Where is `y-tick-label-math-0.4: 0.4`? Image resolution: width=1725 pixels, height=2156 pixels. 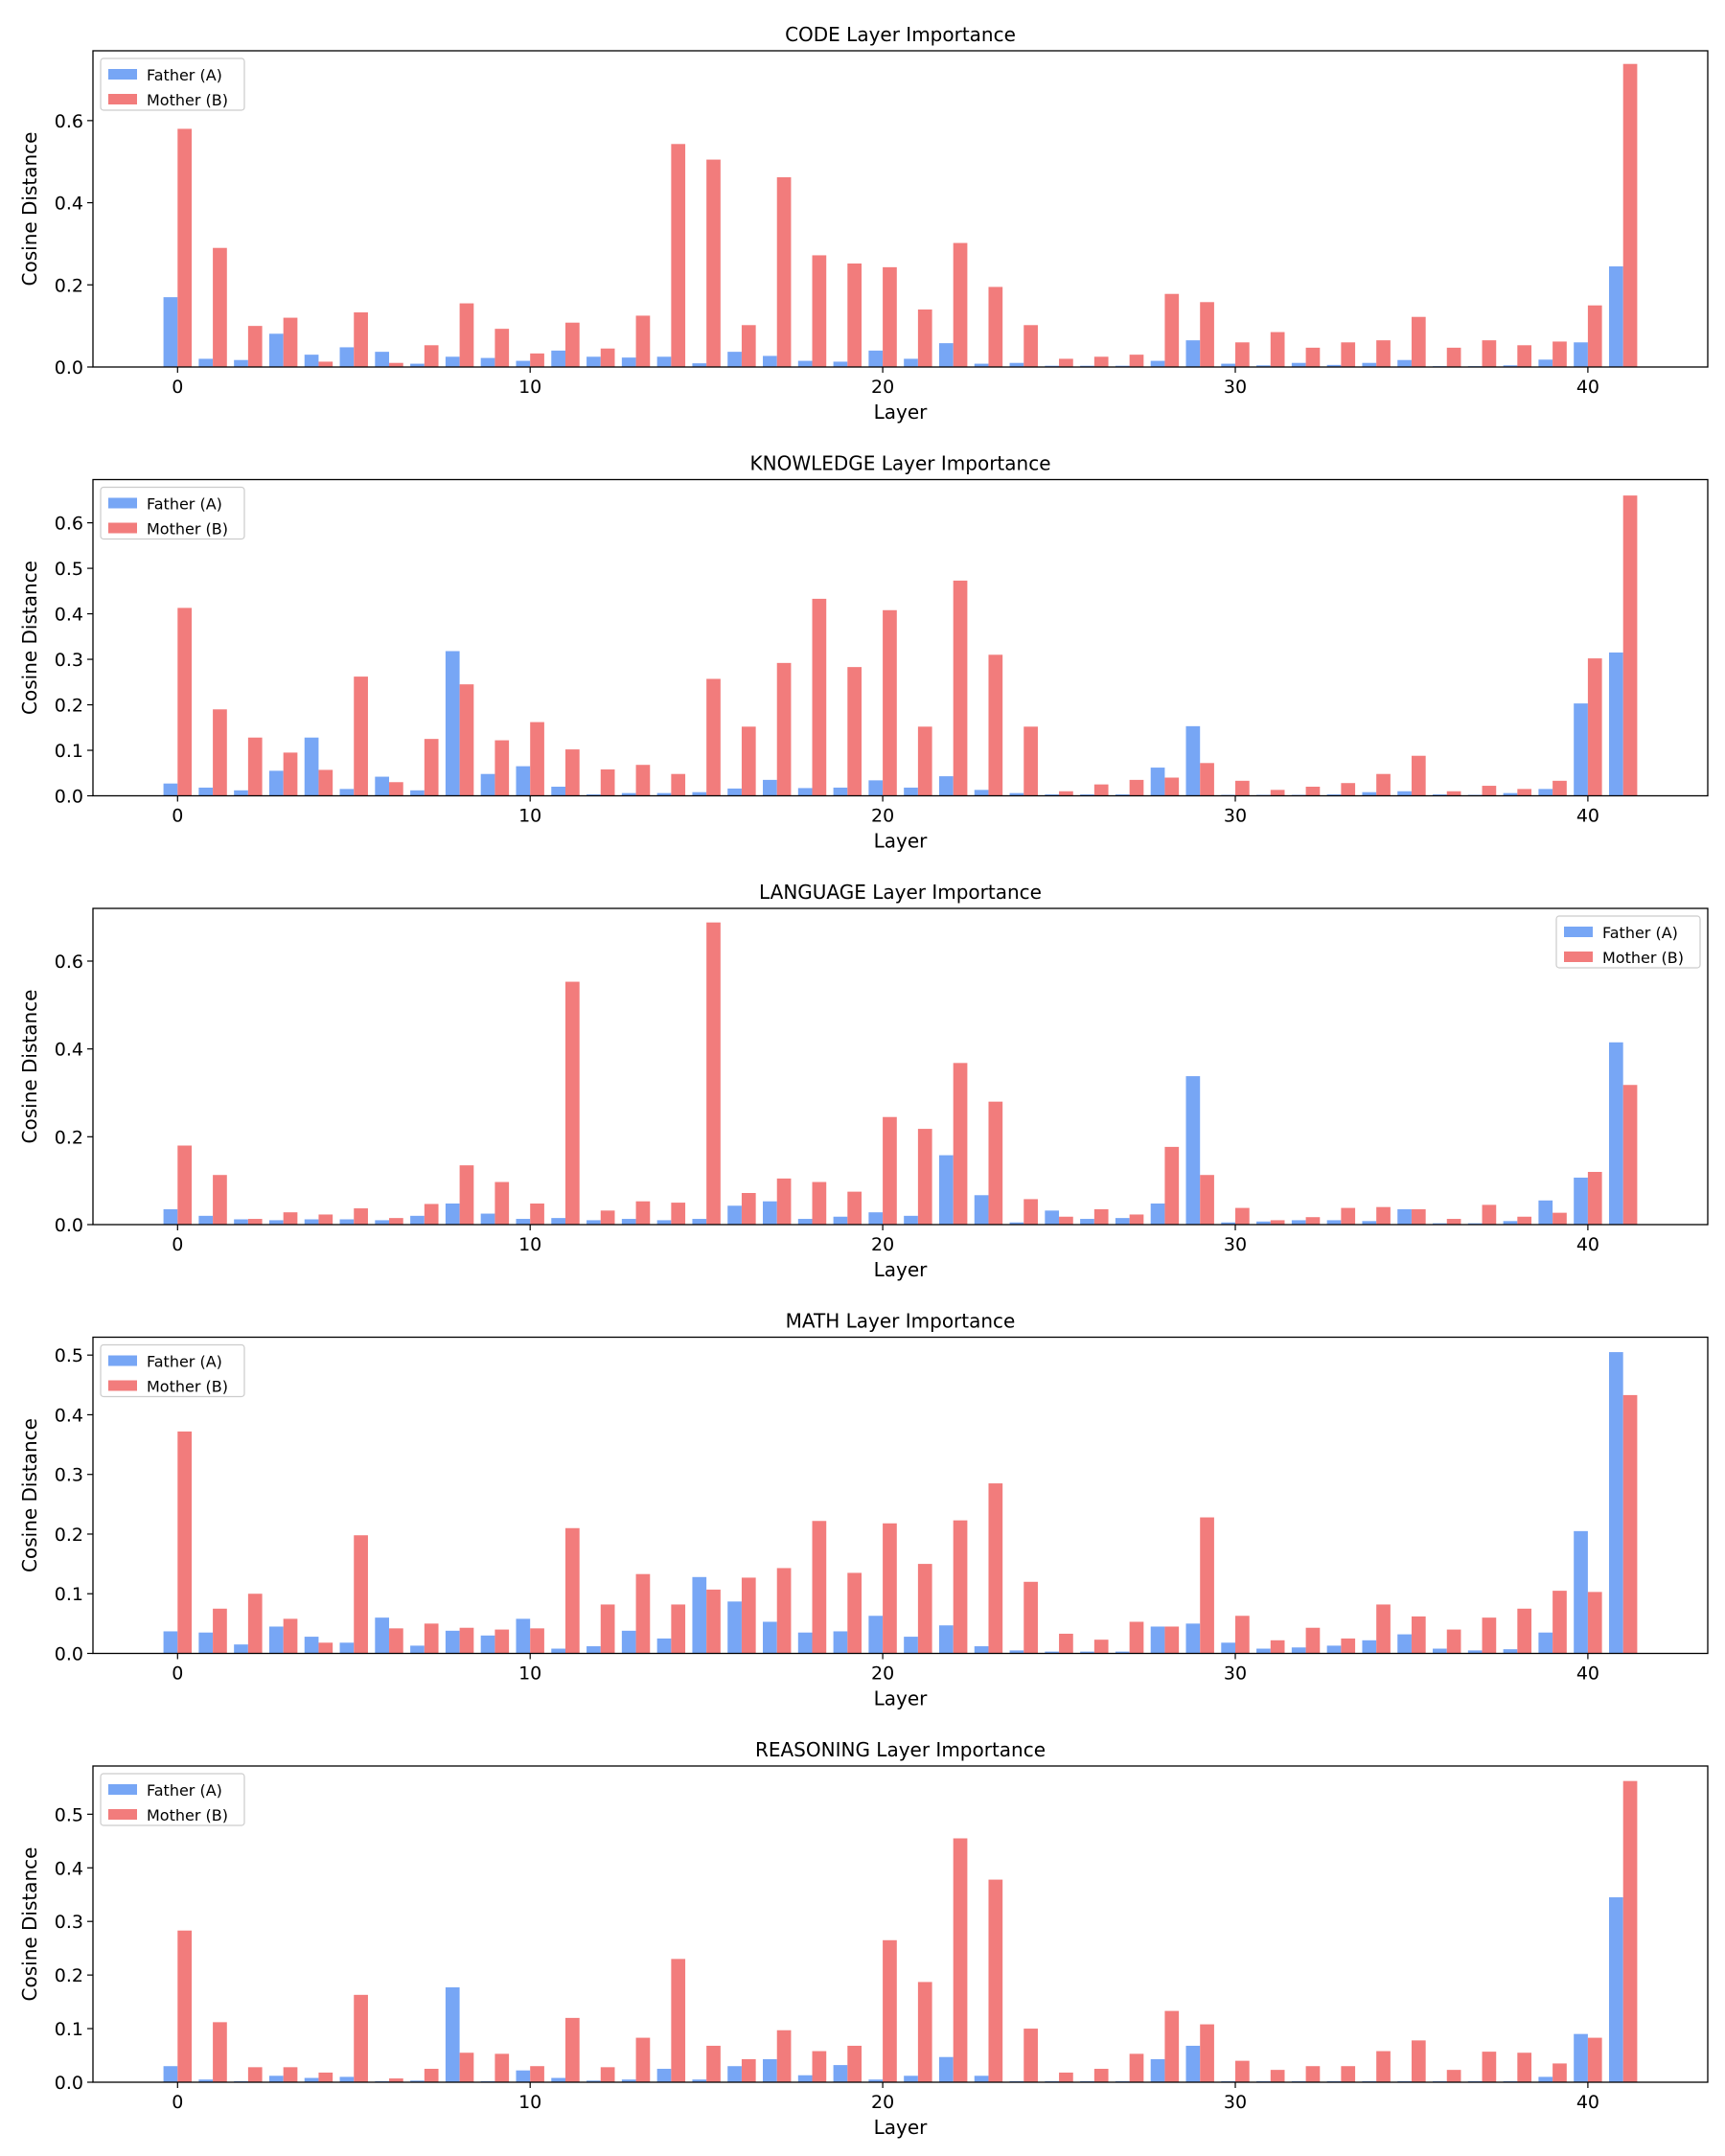 y-tick-label-math-0.4: 0.4 is located at coordinates (69, 1415).